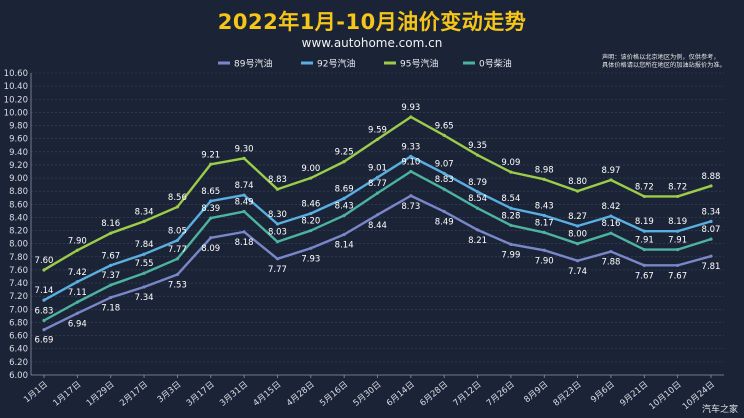  What do you see at coordinates (277, 233) in the screenshot?
I see `data-label: 8.03` at bounding box center [277, 233].